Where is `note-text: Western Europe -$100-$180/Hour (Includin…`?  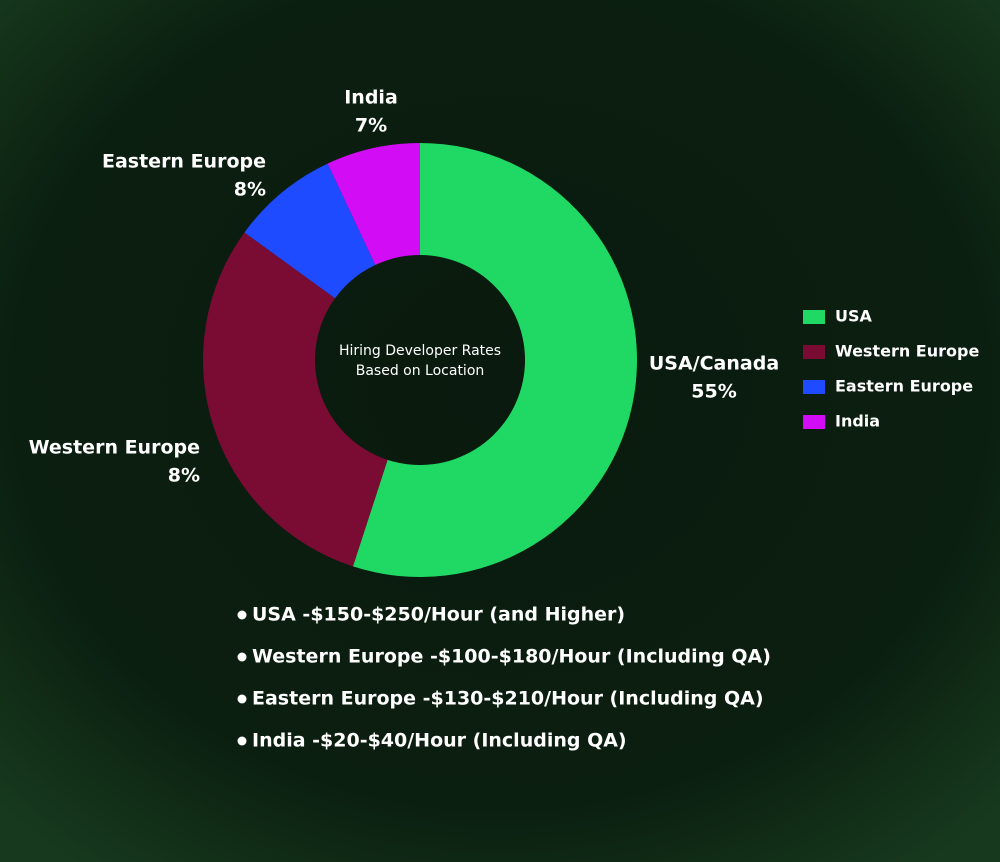
note-text: Western Europe -$100-$180/Hour (Includin… is located at coordinates (511, 657).